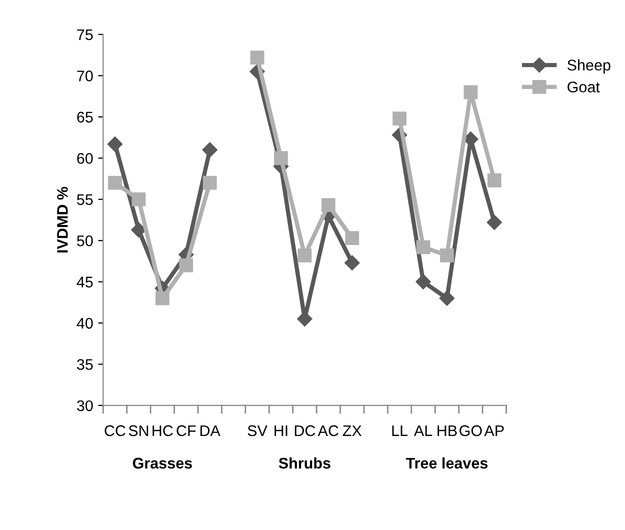 The height and width of the screenshot is (530, 625). Describe the element at coordinates (84, 282) in the screenshot. I see `y-tick-label: 45` at that location.